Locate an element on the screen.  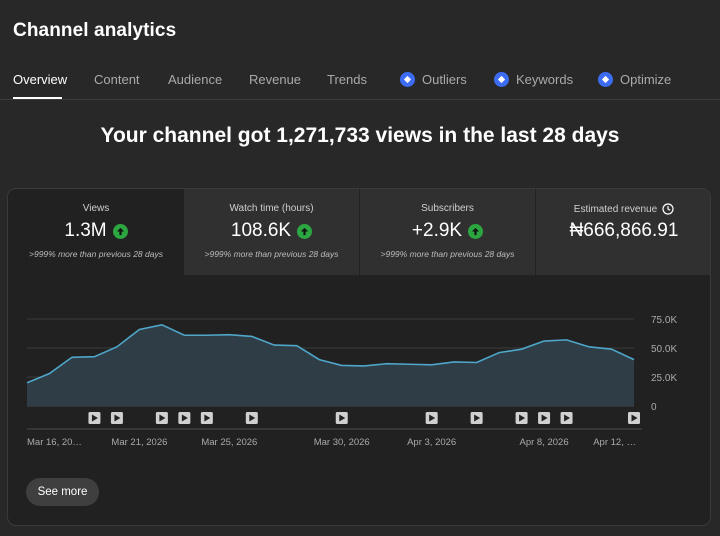
active-tab-indicator is located at coordinates (37, 98).